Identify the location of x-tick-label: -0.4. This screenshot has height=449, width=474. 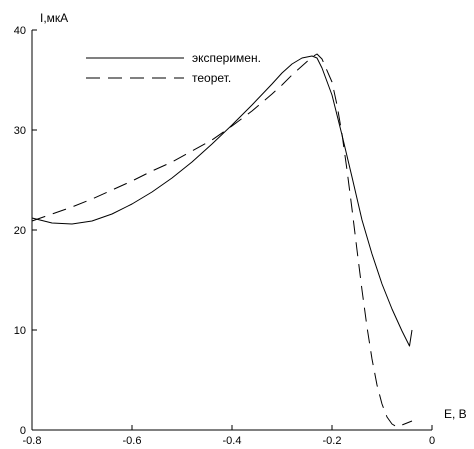
(232, 441).